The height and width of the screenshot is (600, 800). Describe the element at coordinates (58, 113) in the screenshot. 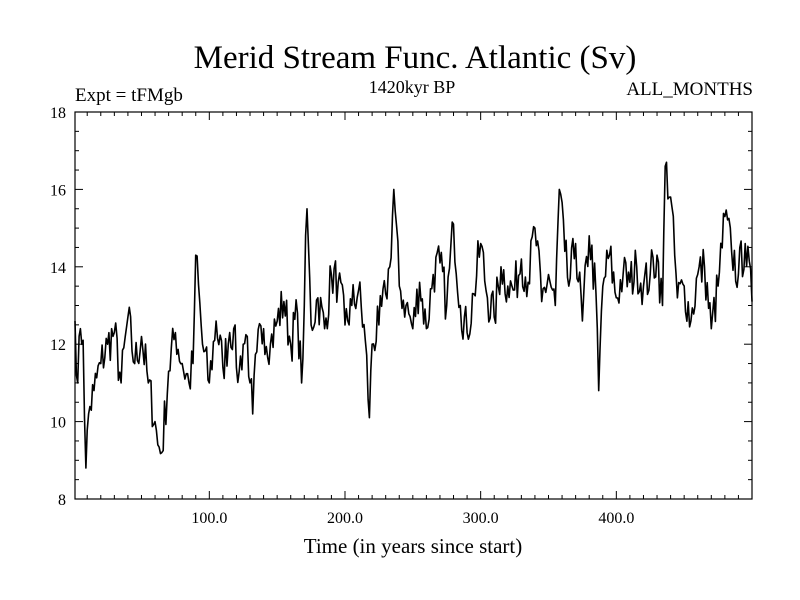

I see `y-tick-label: 18` at that location.